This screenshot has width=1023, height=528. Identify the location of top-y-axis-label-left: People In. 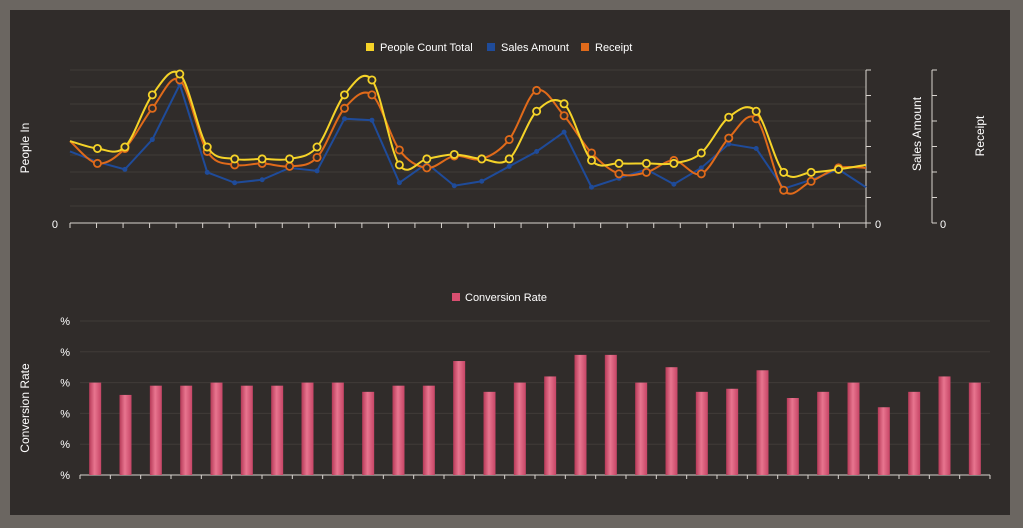
(25, 148).